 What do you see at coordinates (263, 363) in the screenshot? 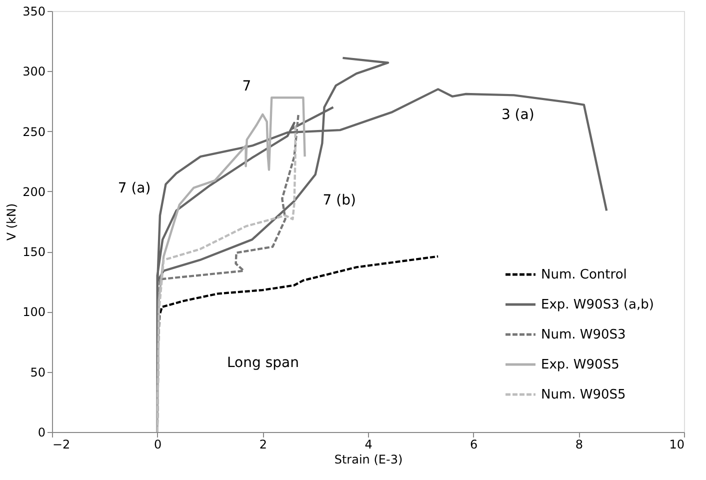
I see `annotation: Long span` at bounding box center [263, 363].